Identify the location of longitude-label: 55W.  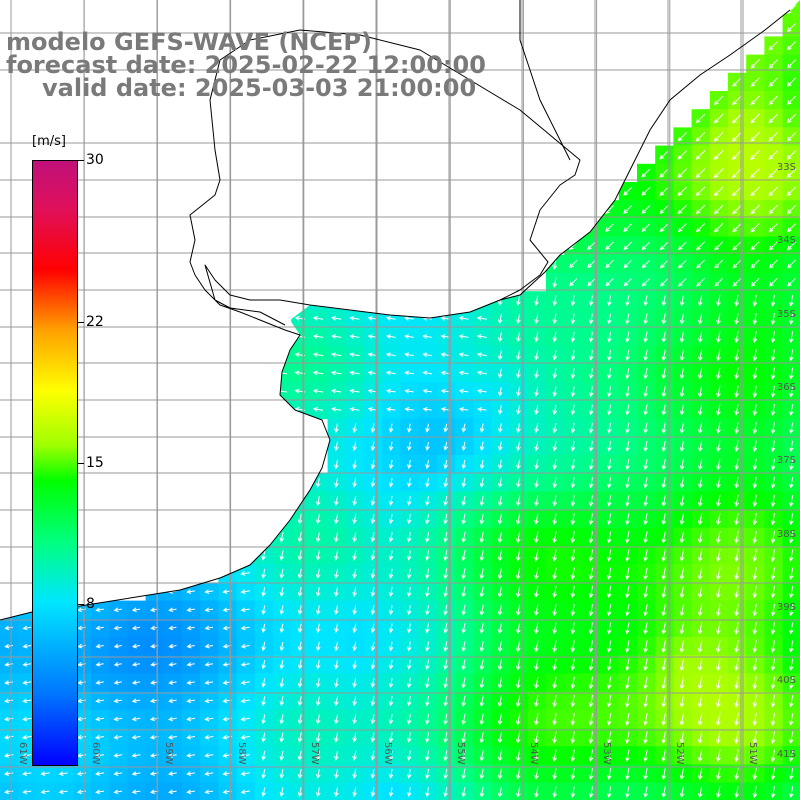
(460, 753).